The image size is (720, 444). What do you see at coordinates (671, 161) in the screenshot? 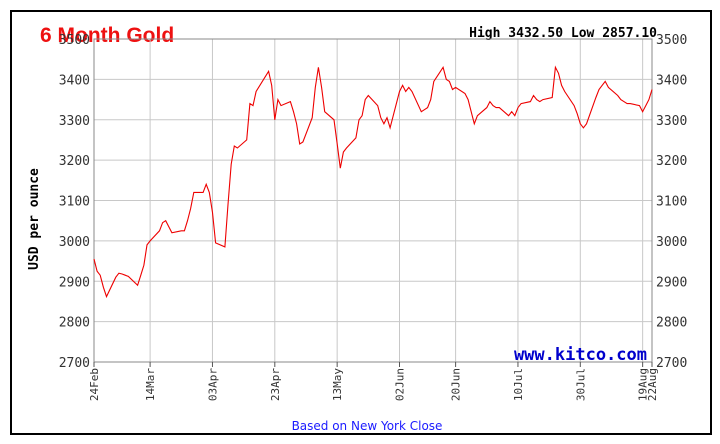
I see `y-tick-label-right: 3200` at bounding box center [671, 161].